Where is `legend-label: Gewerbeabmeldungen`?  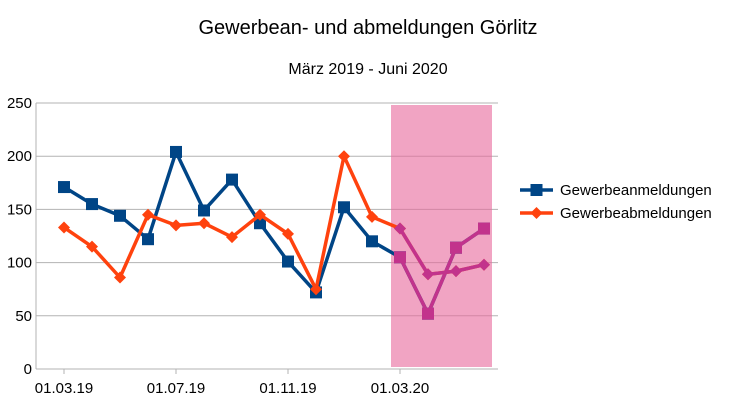 legend-label: Gewerbeabmeldungen is located at coordinates (636, 213).